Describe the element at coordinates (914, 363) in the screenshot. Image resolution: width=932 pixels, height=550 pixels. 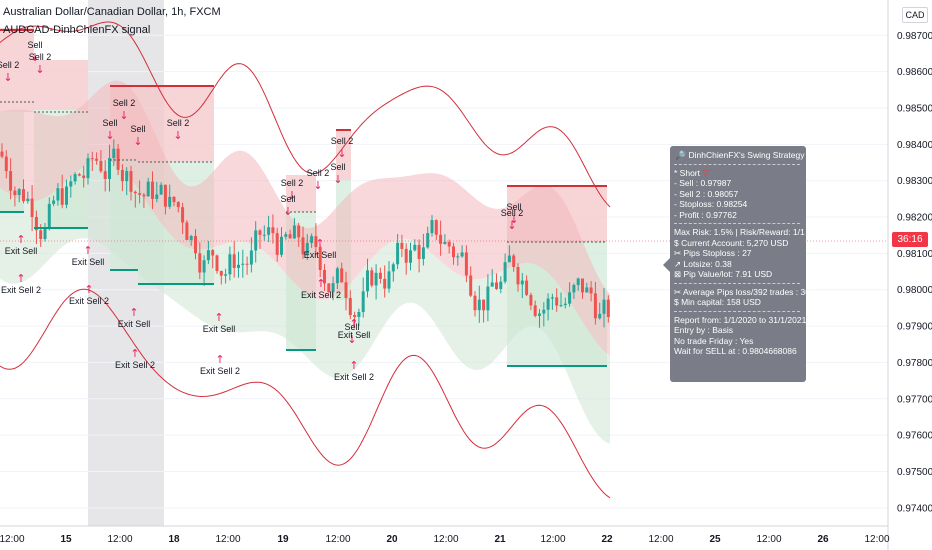
I see `y-tick-label: 0.97800` at that location.